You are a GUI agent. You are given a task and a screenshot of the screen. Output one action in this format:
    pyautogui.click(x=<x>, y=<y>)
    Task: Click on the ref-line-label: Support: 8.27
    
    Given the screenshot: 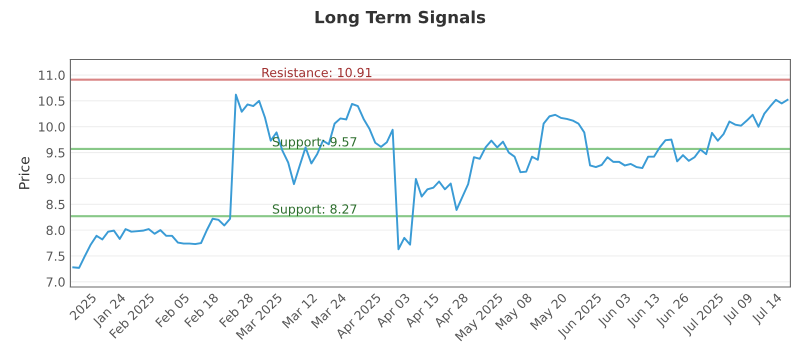 What is the action you would take?
    pyautogui.click(x=314, y=210)
    